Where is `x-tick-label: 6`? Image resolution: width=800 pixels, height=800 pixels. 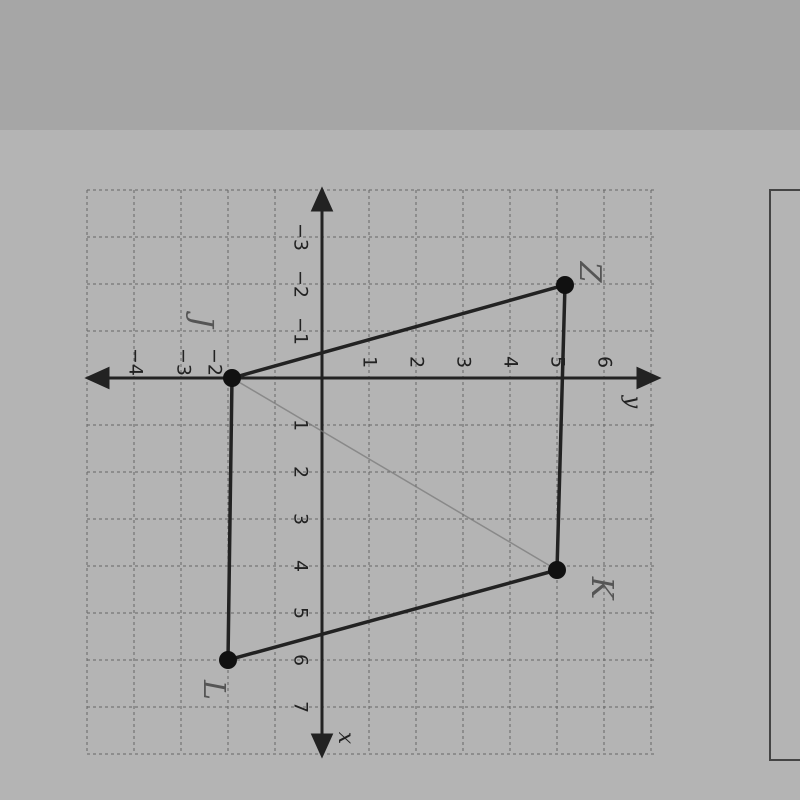
x-tick-label: 6 is located at coordinates (301, 660).